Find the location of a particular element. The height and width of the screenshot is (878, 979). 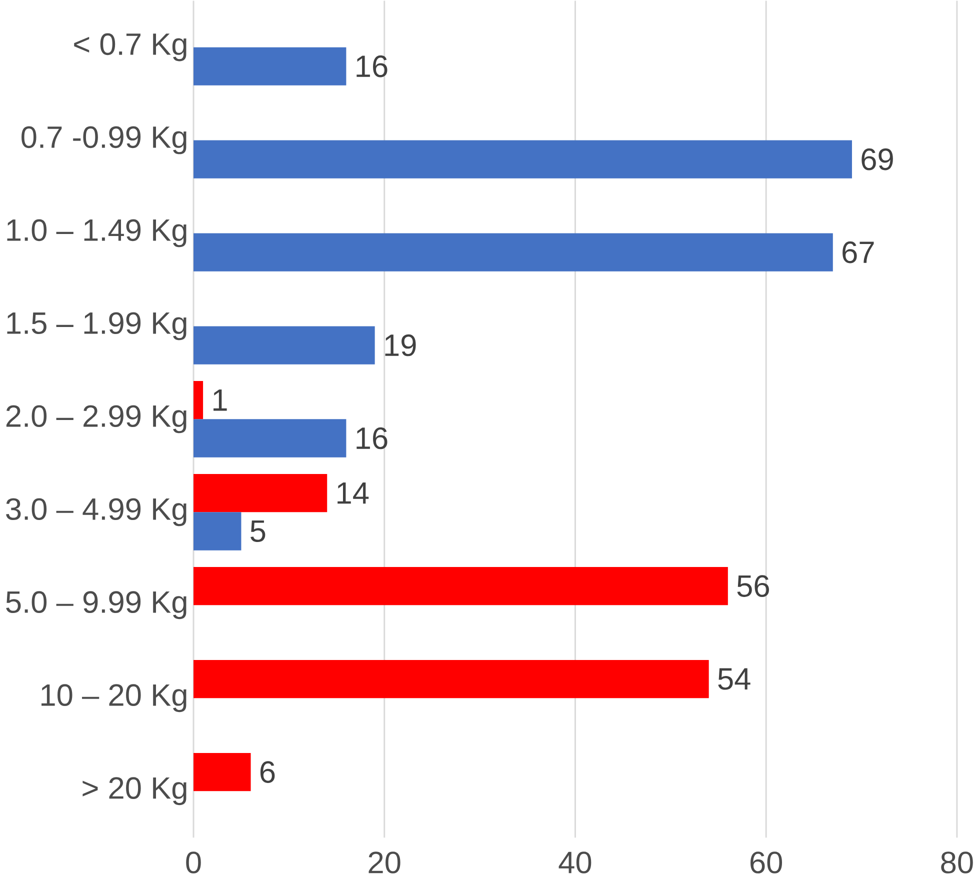

x-tick-label: 40 is located at coordinates (575, 862).